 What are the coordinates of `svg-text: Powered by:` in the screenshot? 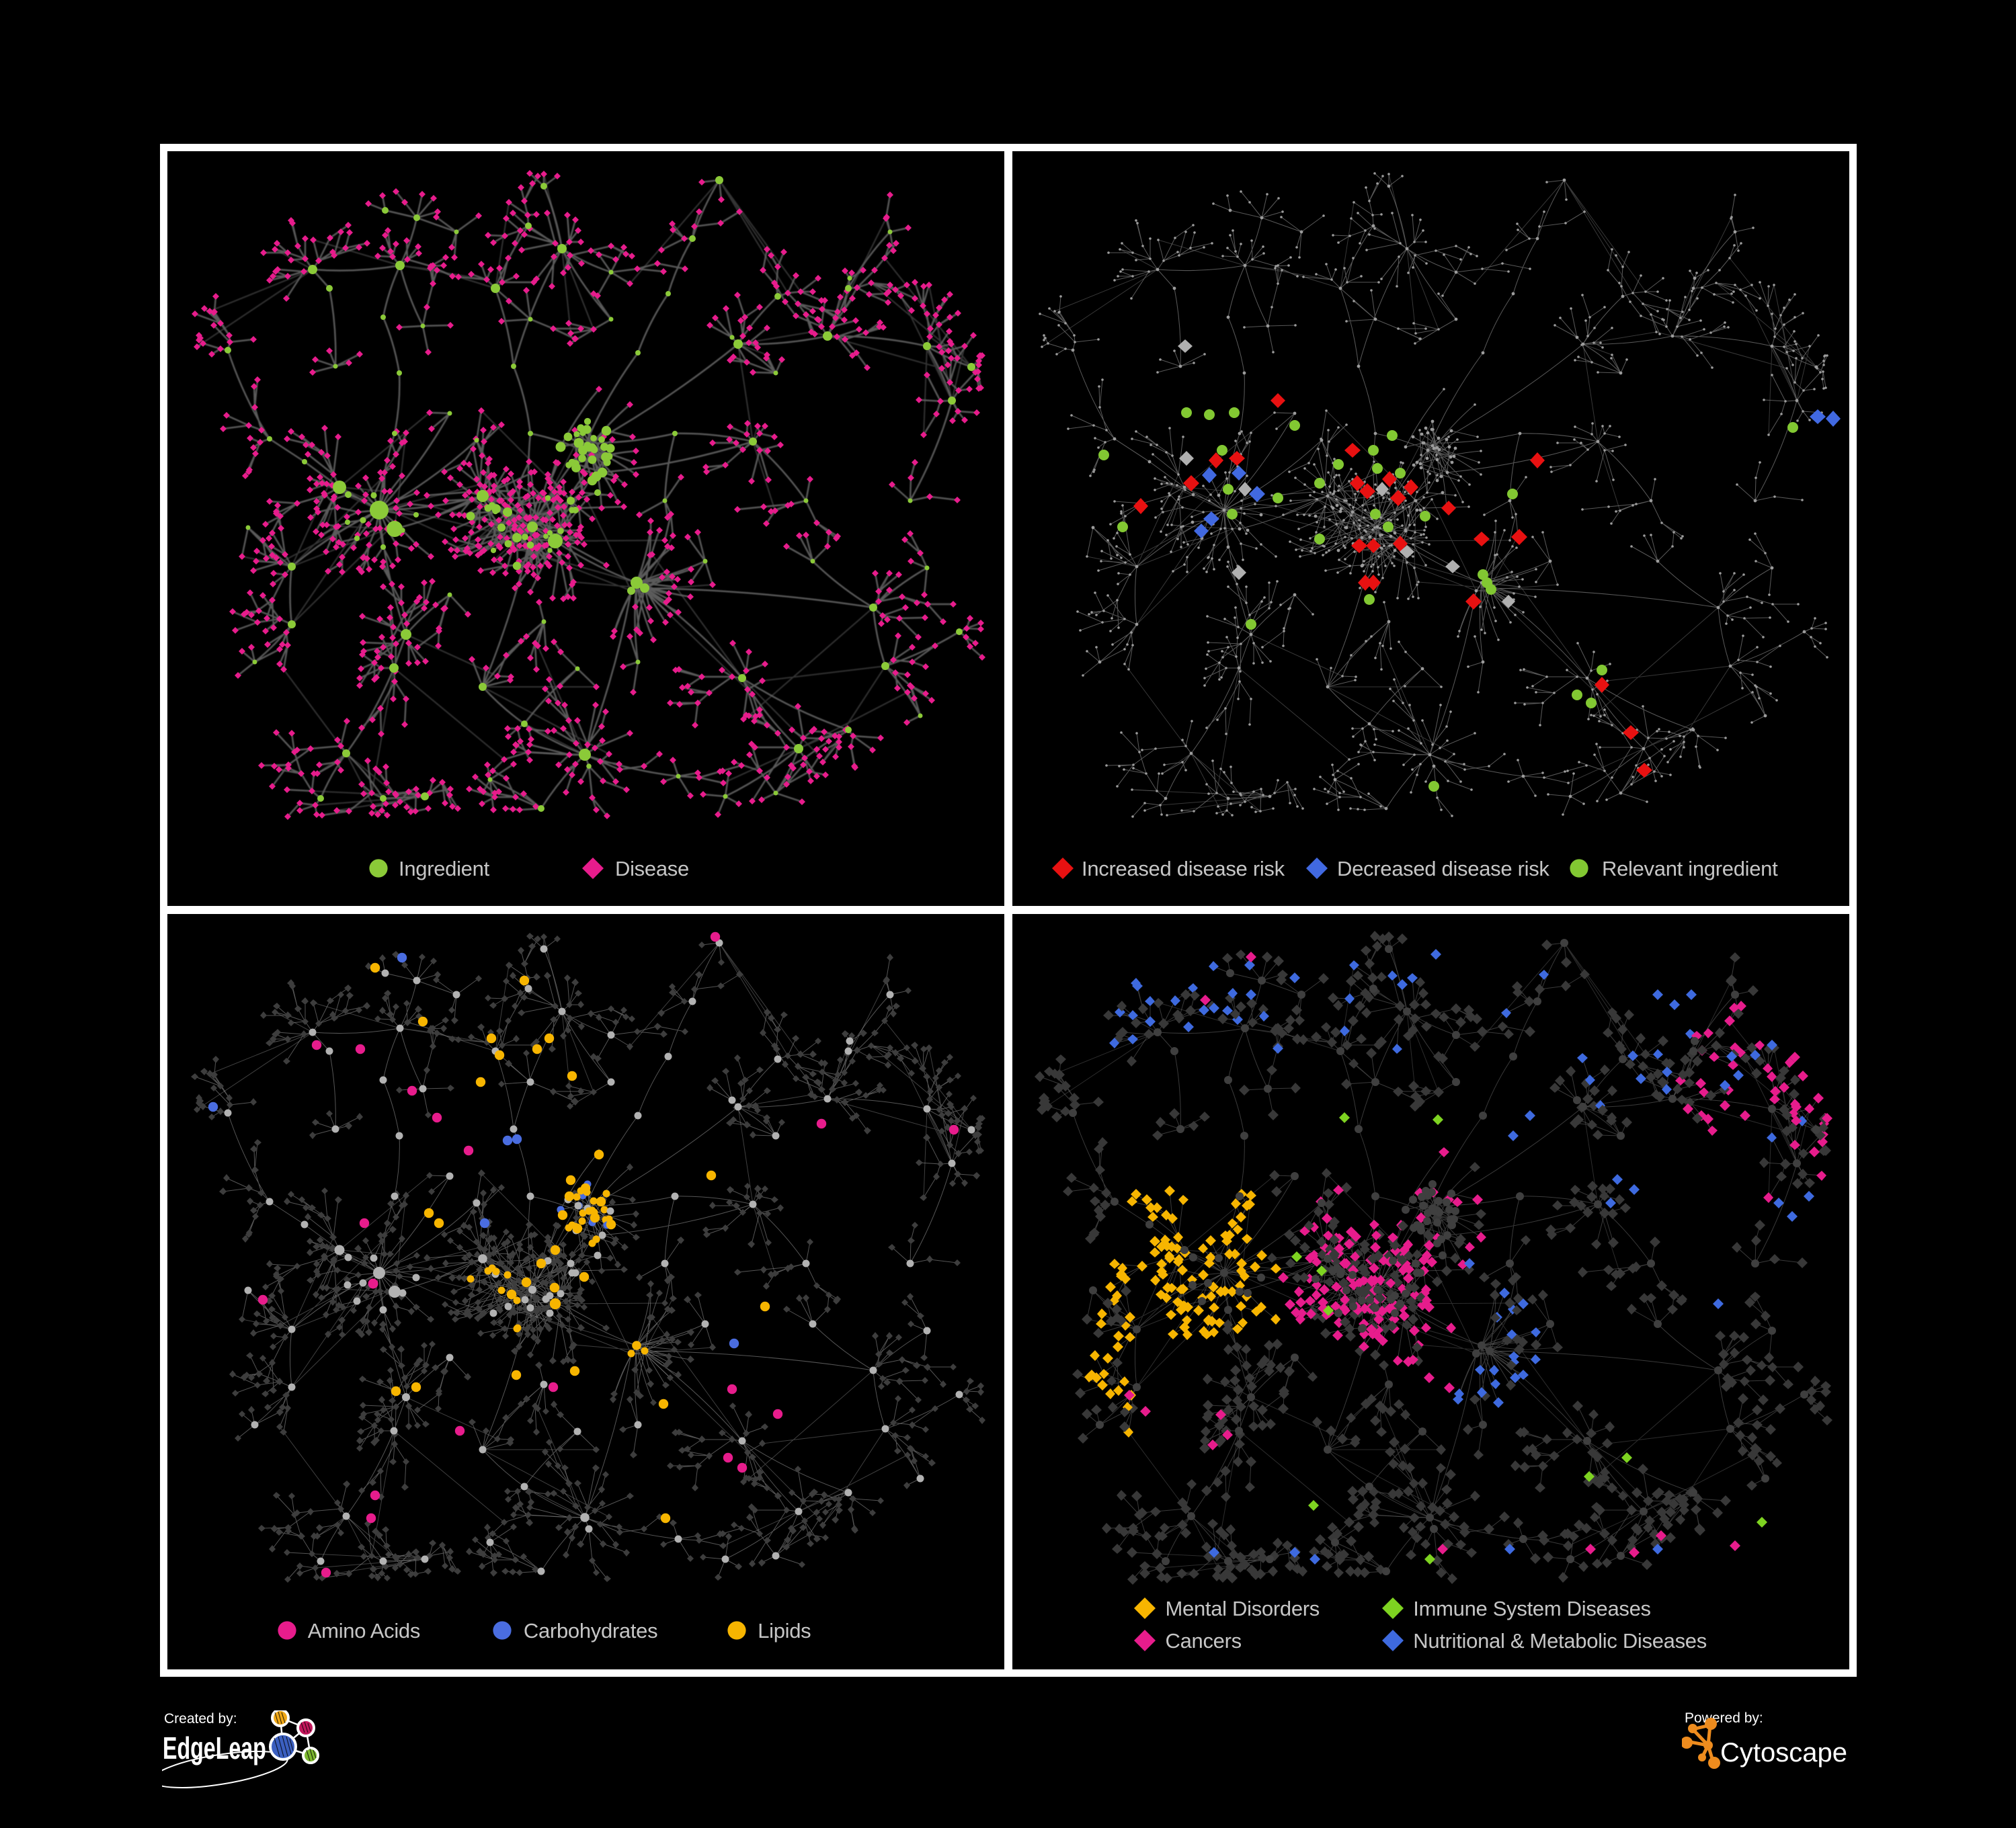 It's located at (1724, 1718).